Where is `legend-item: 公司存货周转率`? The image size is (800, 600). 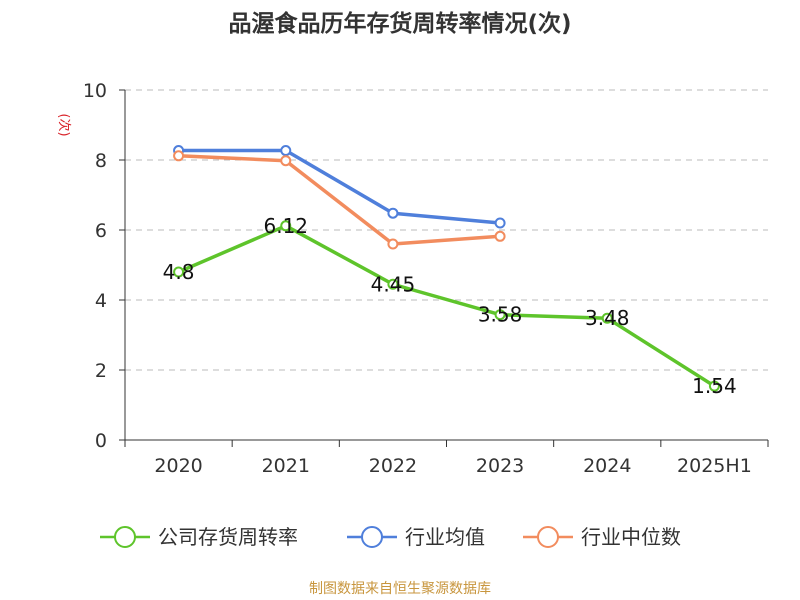
legend-item: 公司存货周转率 is located at coordinates (199, 537).